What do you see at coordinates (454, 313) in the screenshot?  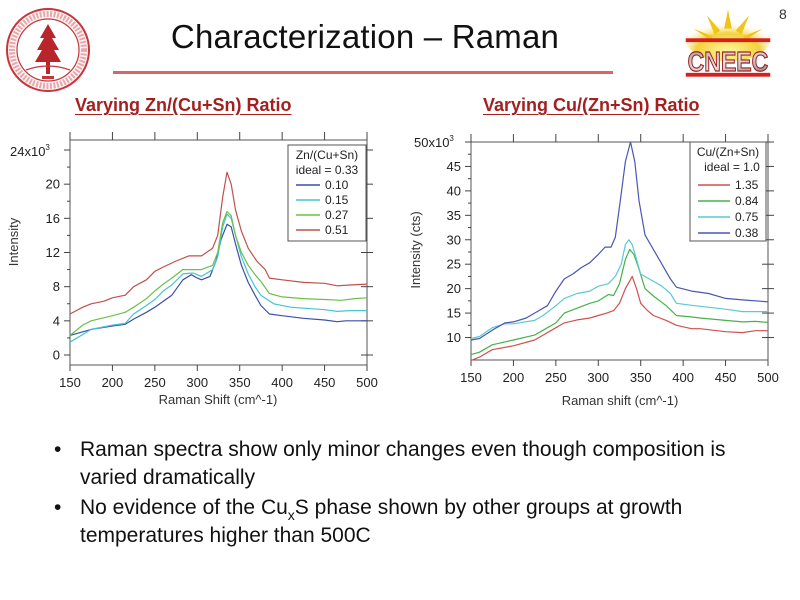 I see `y-tick-label: 15` at bounding box center [454, 313].